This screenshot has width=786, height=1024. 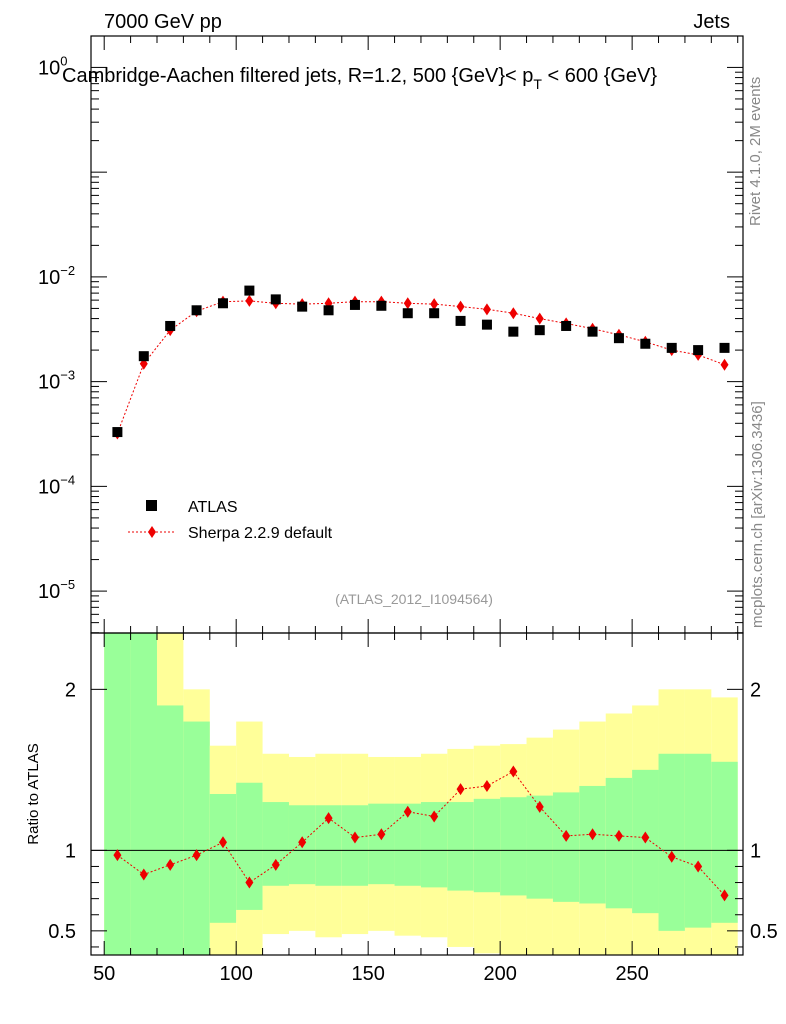 What do you see at coordinates (755, 690) in the screenshot?
I see `ratio-y-tick-label-right: 2` at bounding box center [755, 690].